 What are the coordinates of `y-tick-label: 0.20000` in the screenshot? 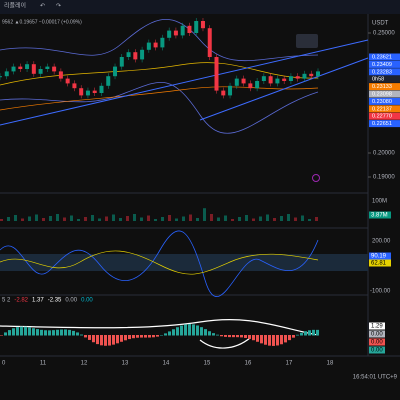 It's located at (384, 154).